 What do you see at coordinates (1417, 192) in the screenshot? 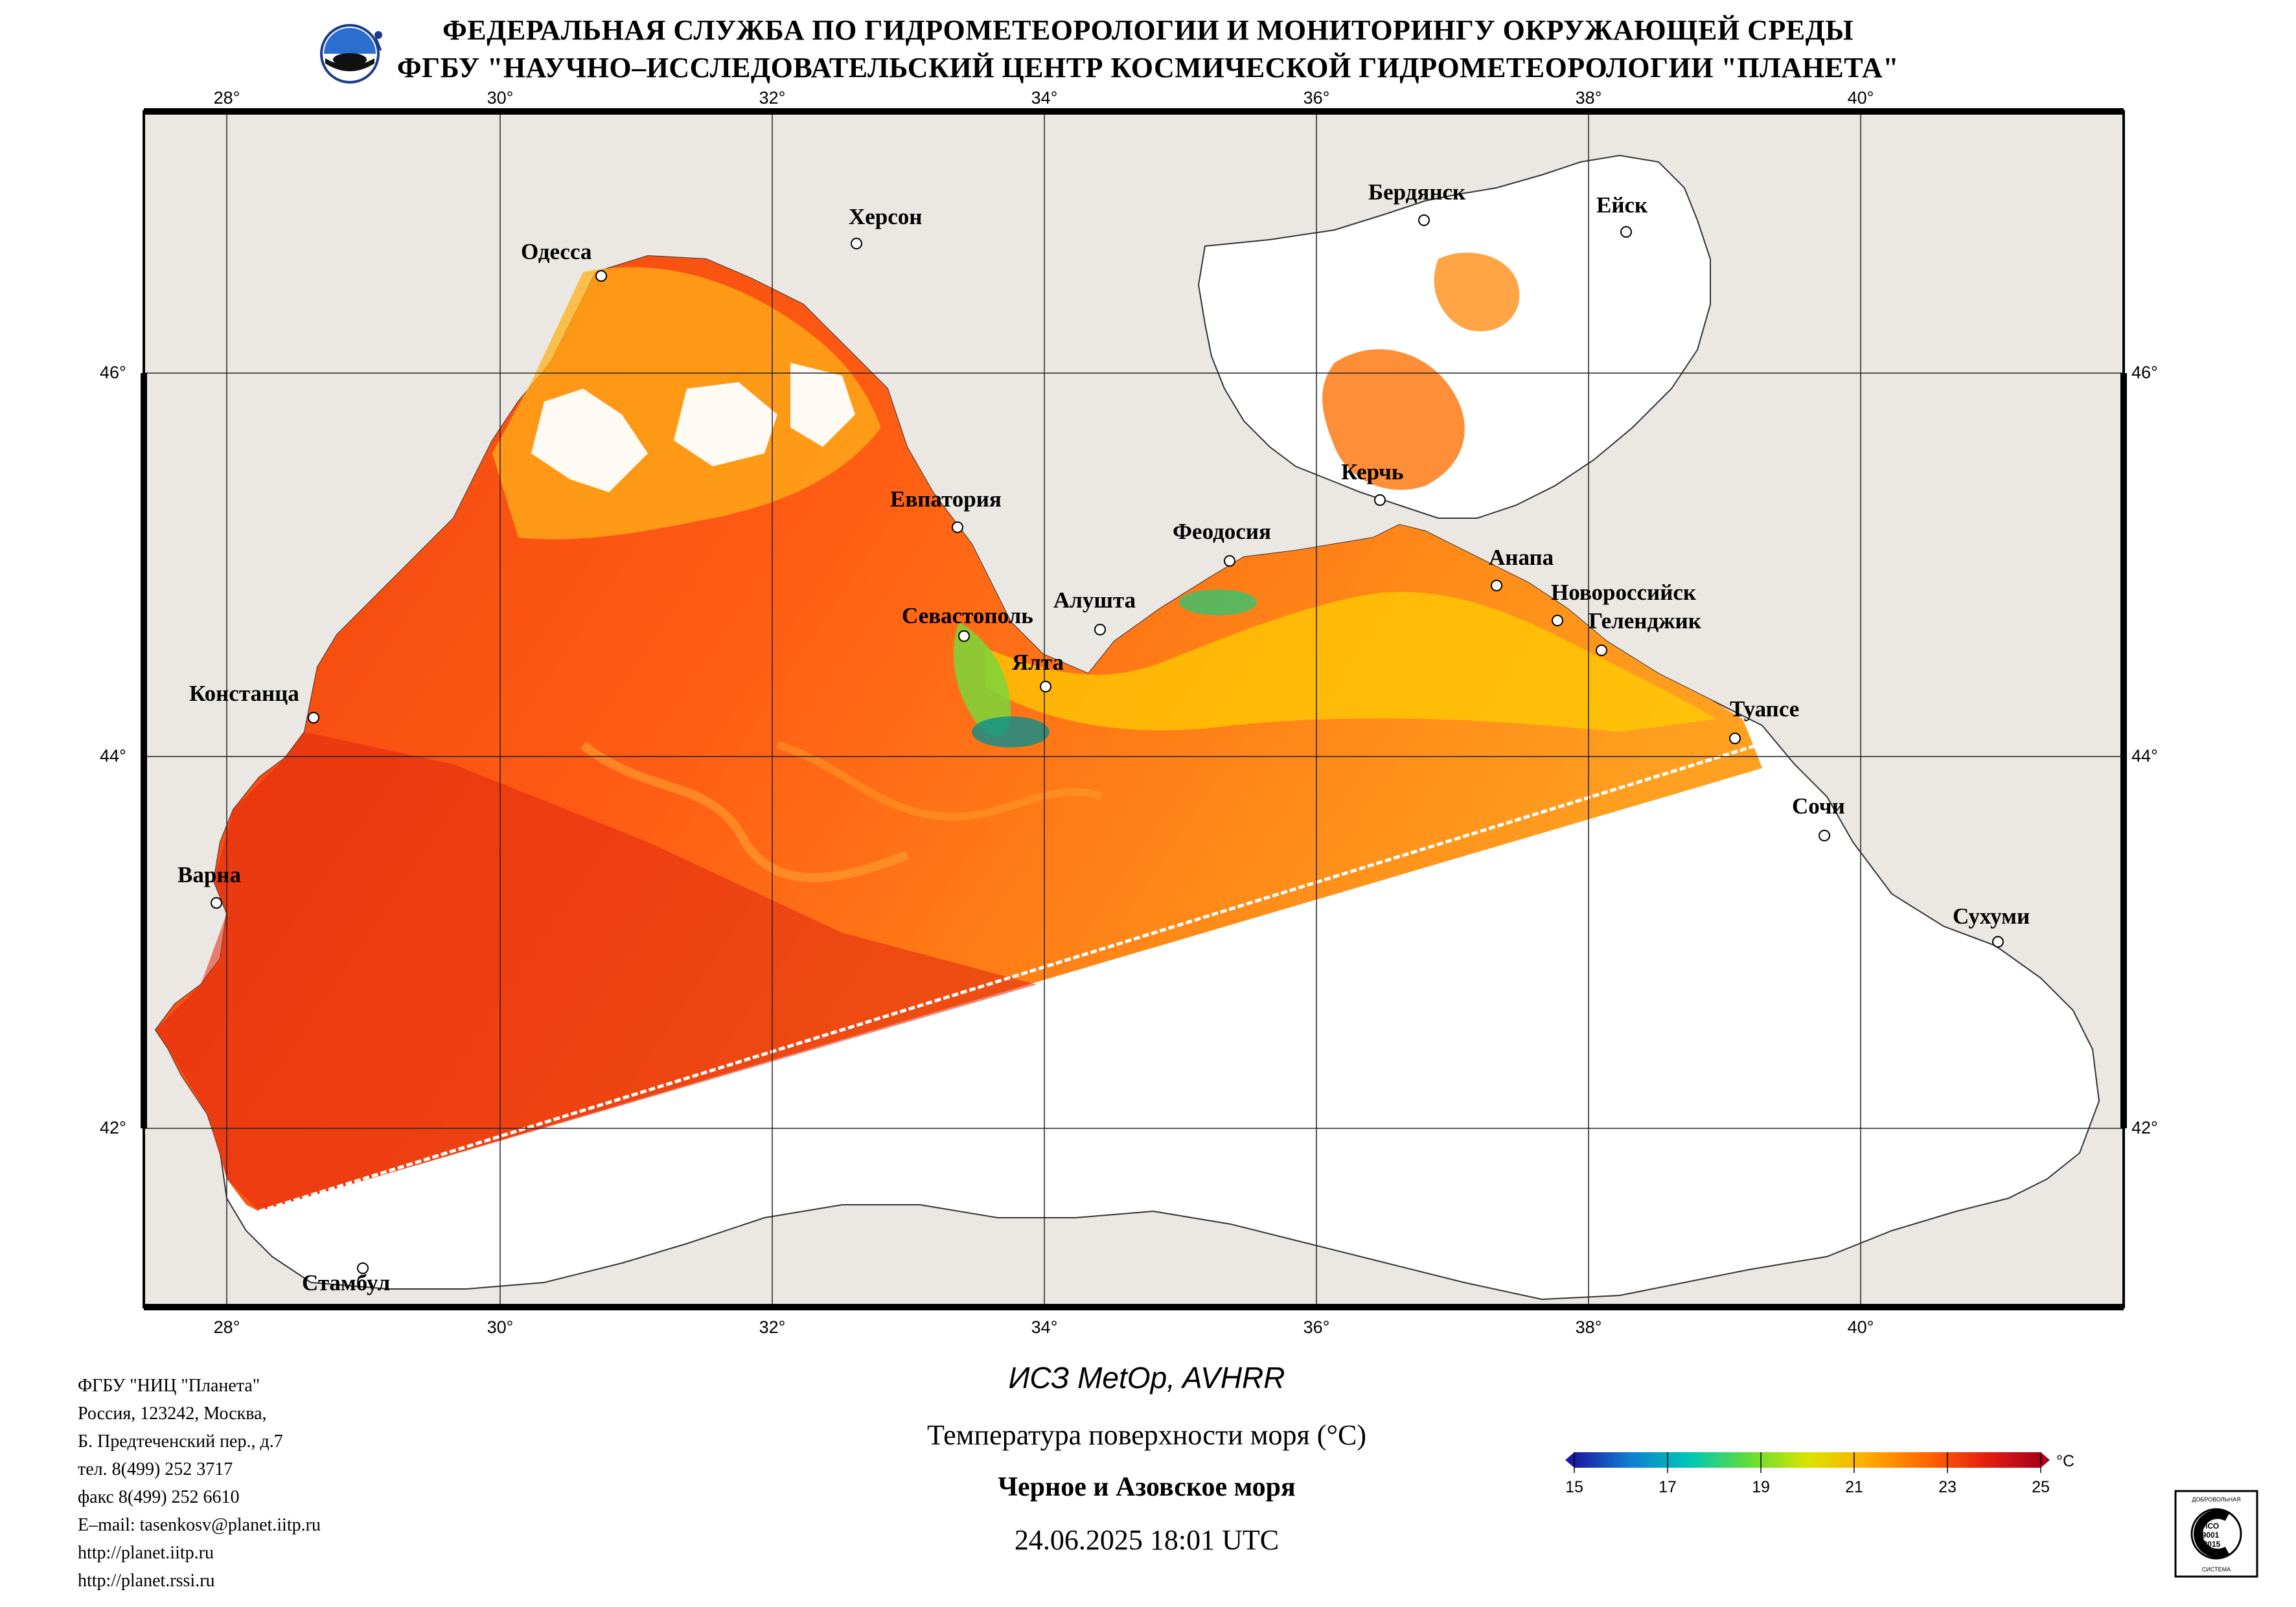
I see `city-label-berdyansk: Бердянск` at bounding box center [1417, 192].